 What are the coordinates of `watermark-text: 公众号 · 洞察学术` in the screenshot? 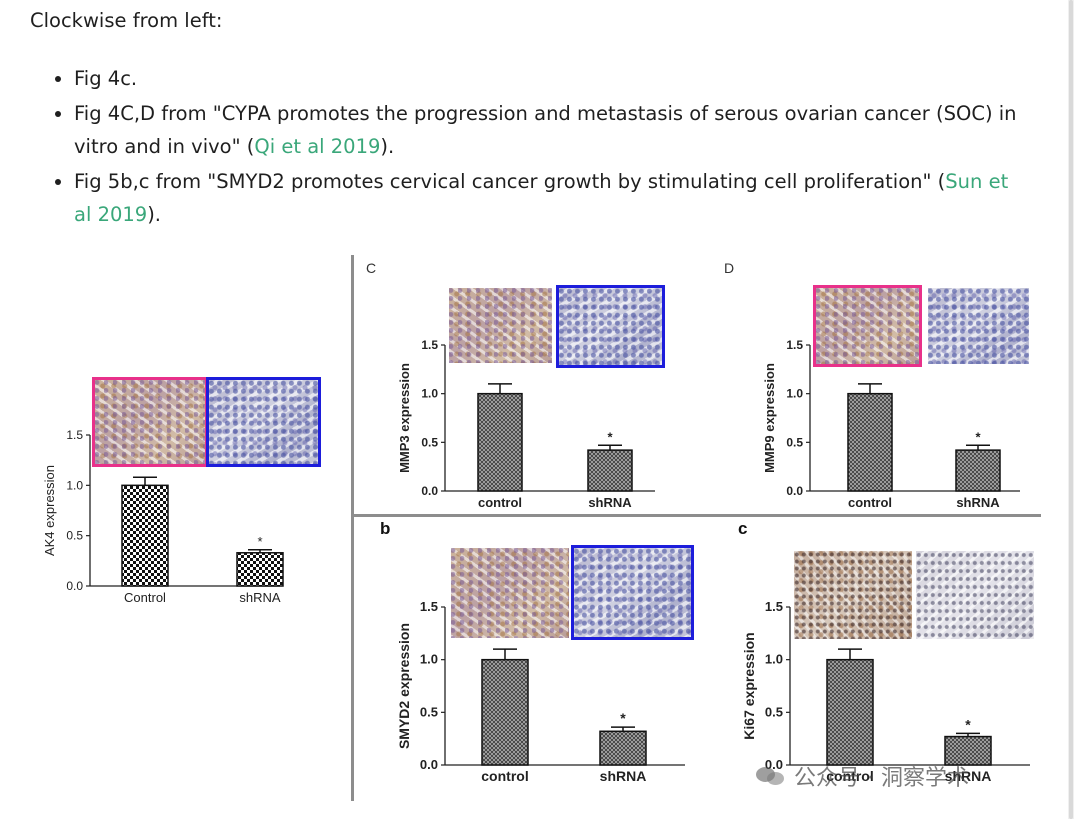 It's located at (881, 778).